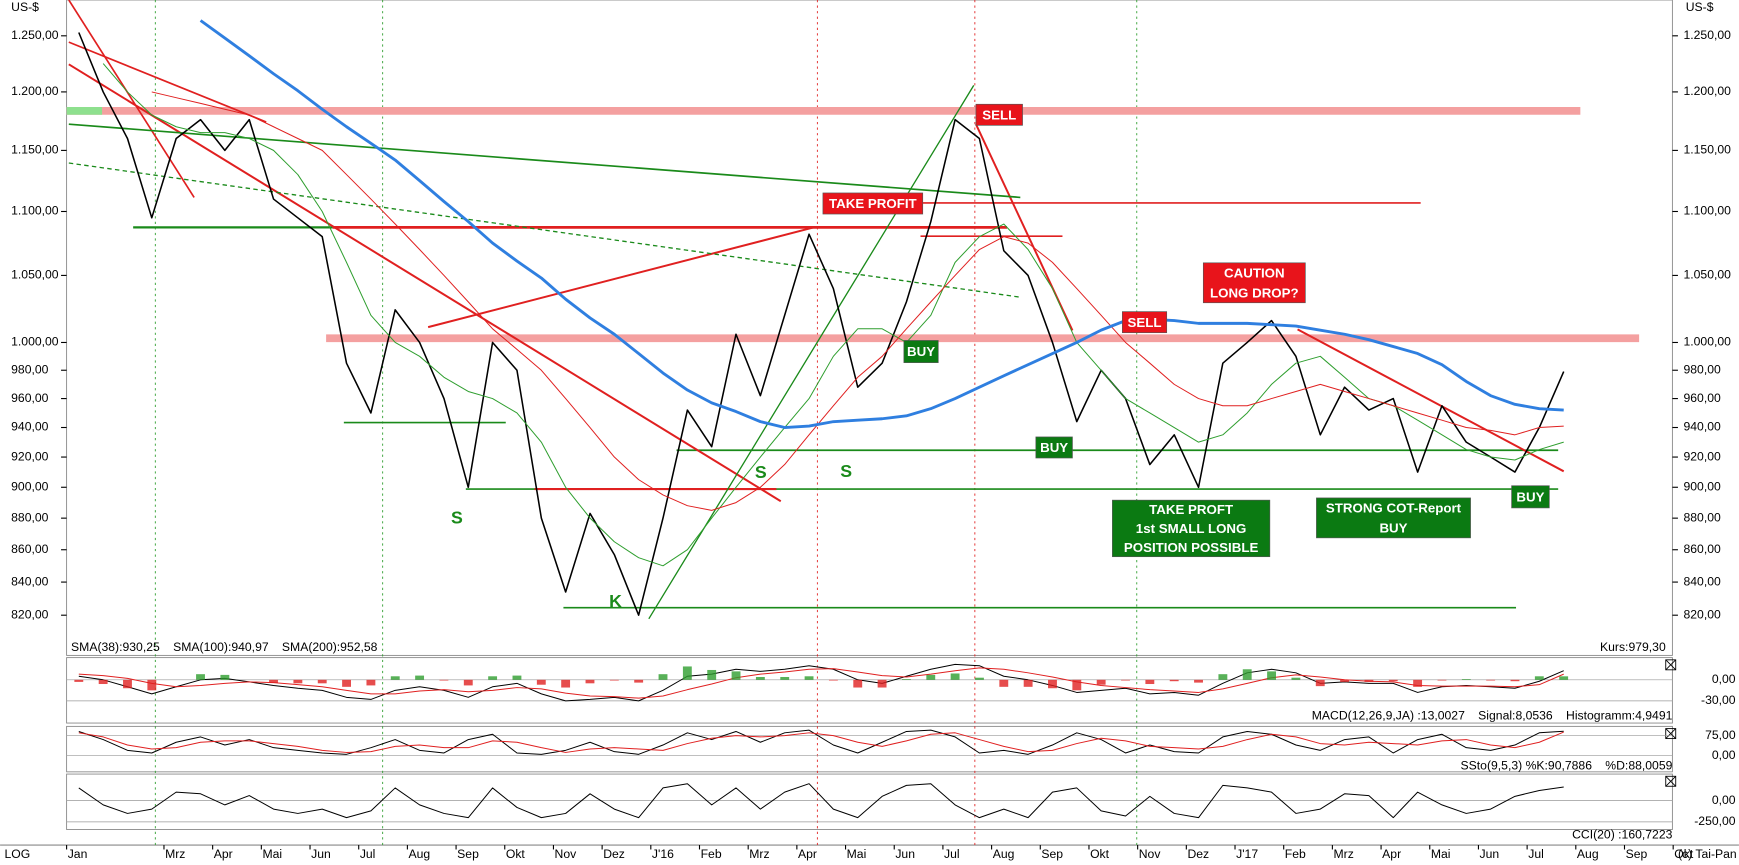  What do you see at coordinates (29, 486) in the screenshot?
I see `y-tick-label: 900,00` at bounding box center [29, 486].